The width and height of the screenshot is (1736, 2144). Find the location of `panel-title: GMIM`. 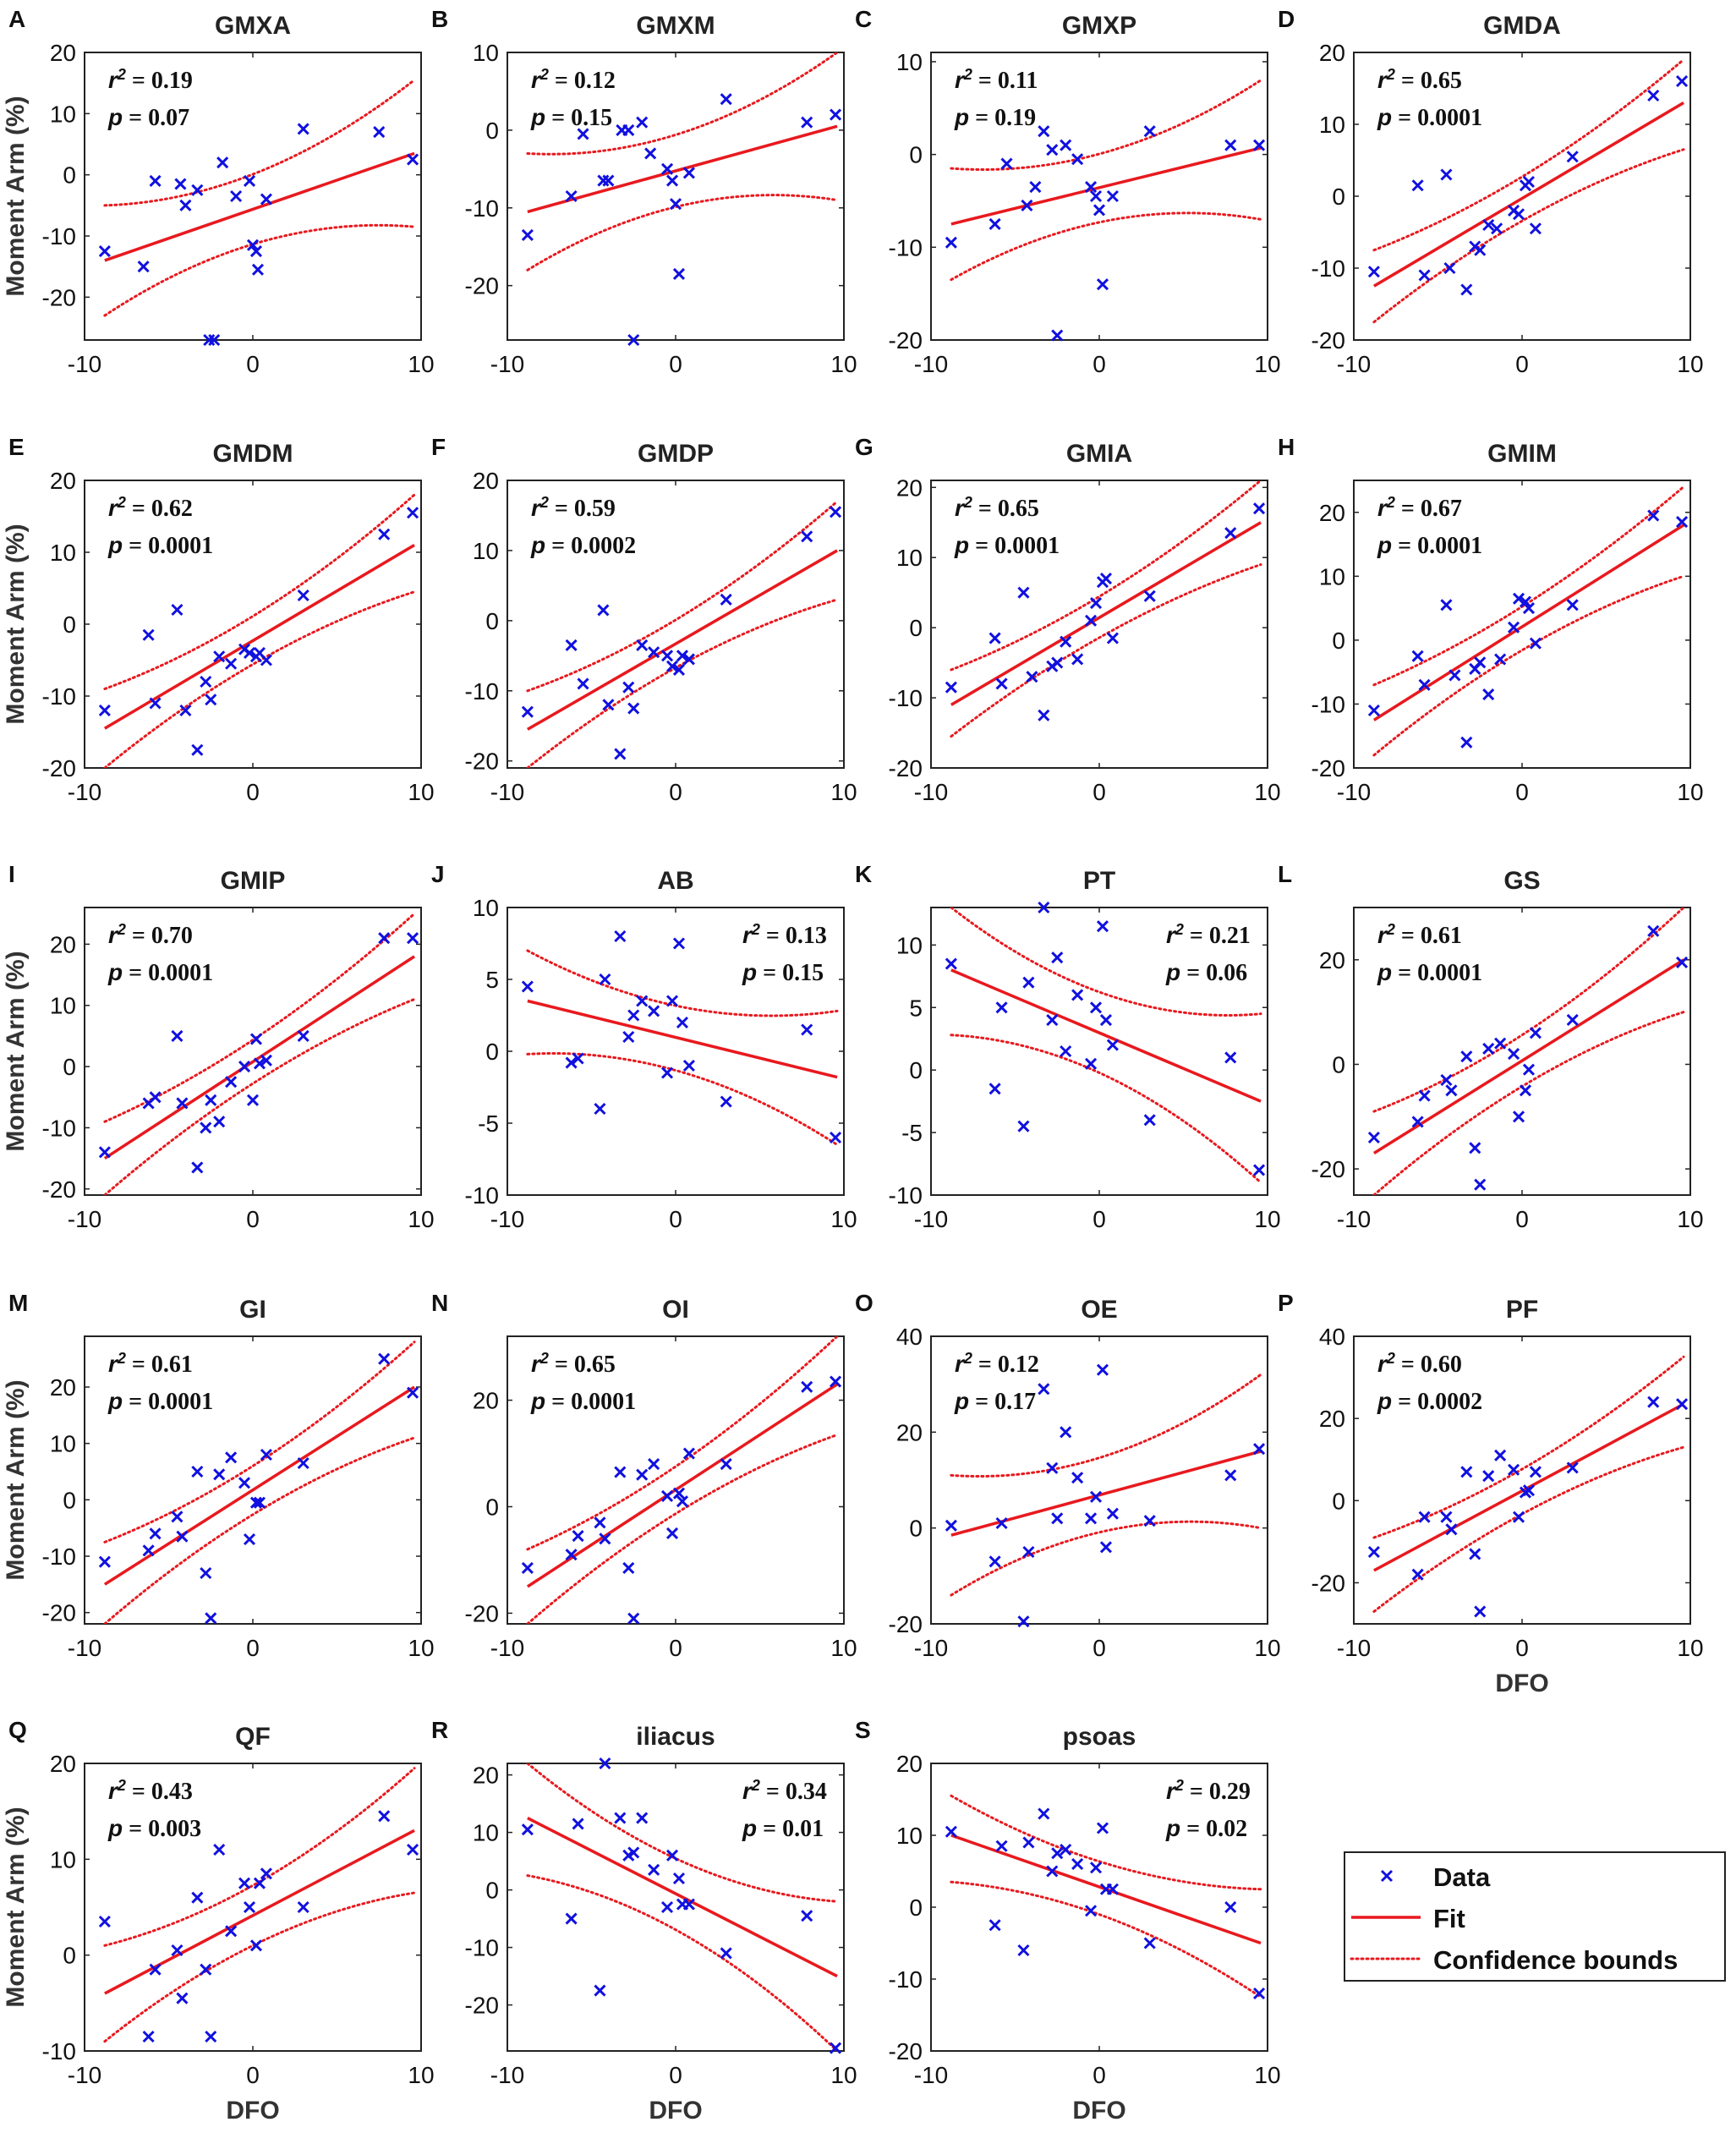

panel-title: GMIM is located at coordinates (1522, 454).